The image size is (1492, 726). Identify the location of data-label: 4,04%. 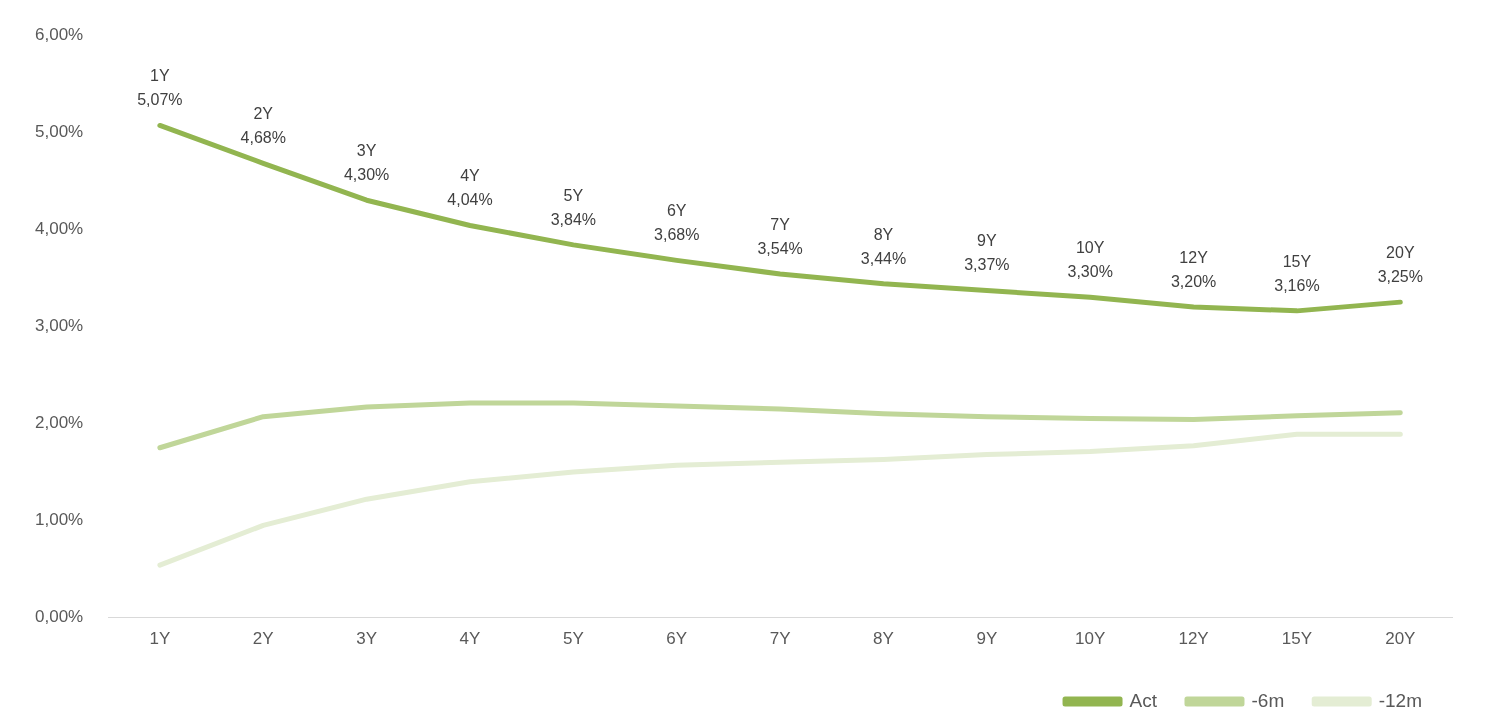
(470, 200).